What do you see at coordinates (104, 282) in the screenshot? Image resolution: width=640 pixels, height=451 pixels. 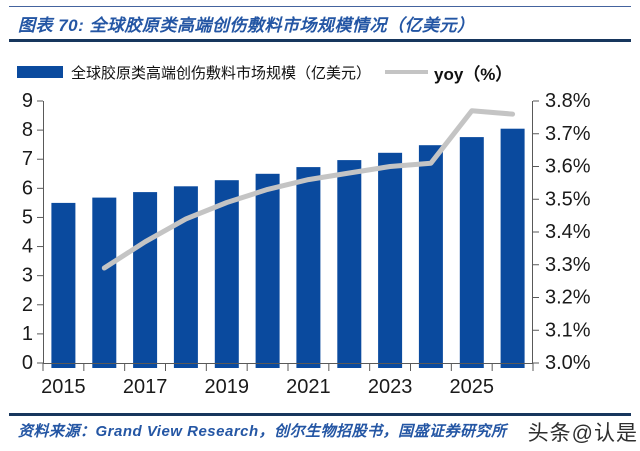 I see `bar-2016` at bounding box center [104, 282].